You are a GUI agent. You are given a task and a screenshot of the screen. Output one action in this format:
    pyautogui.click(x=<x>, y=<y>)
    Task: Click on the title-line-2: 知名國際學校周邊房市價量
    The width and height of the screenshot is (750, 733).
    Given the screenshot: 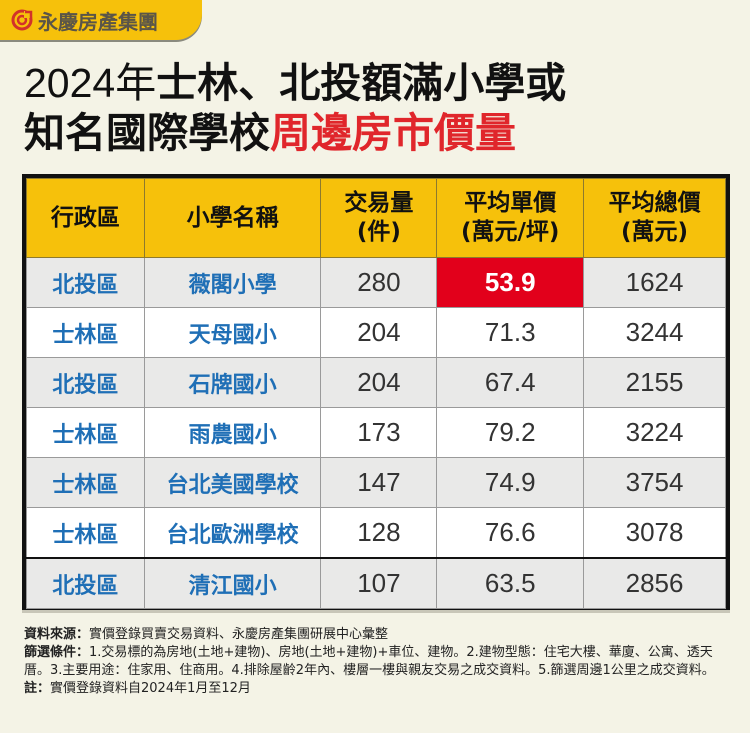 What is the action you would take?
    pyautogui.click(x=374, y=133)
    